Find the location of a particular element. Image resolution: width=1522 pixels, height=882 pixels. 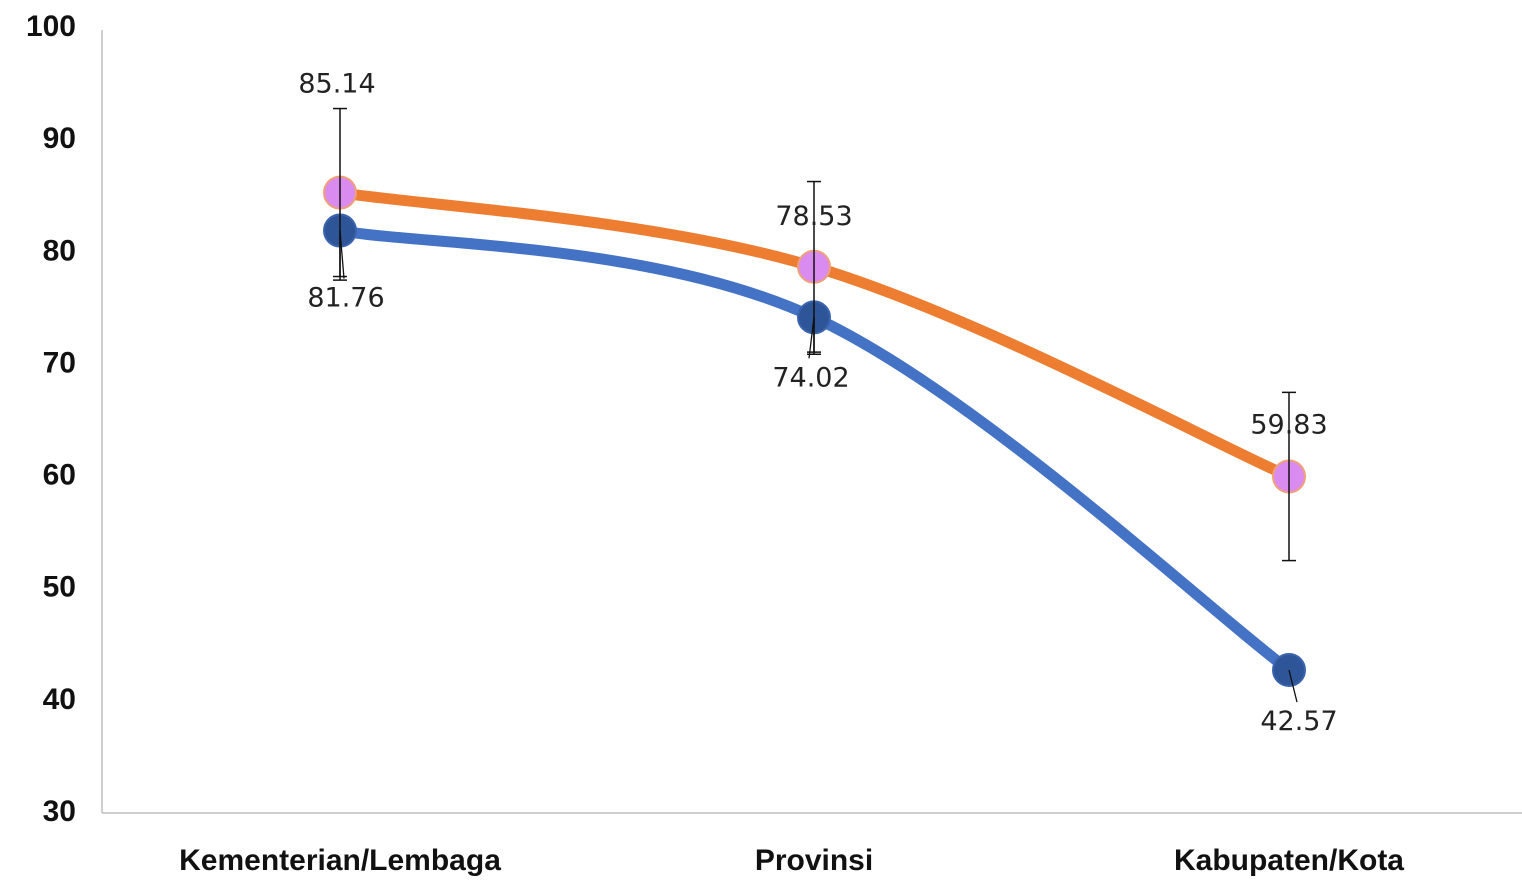

y-tick-label: 30 is located at coordinates (59, 811).